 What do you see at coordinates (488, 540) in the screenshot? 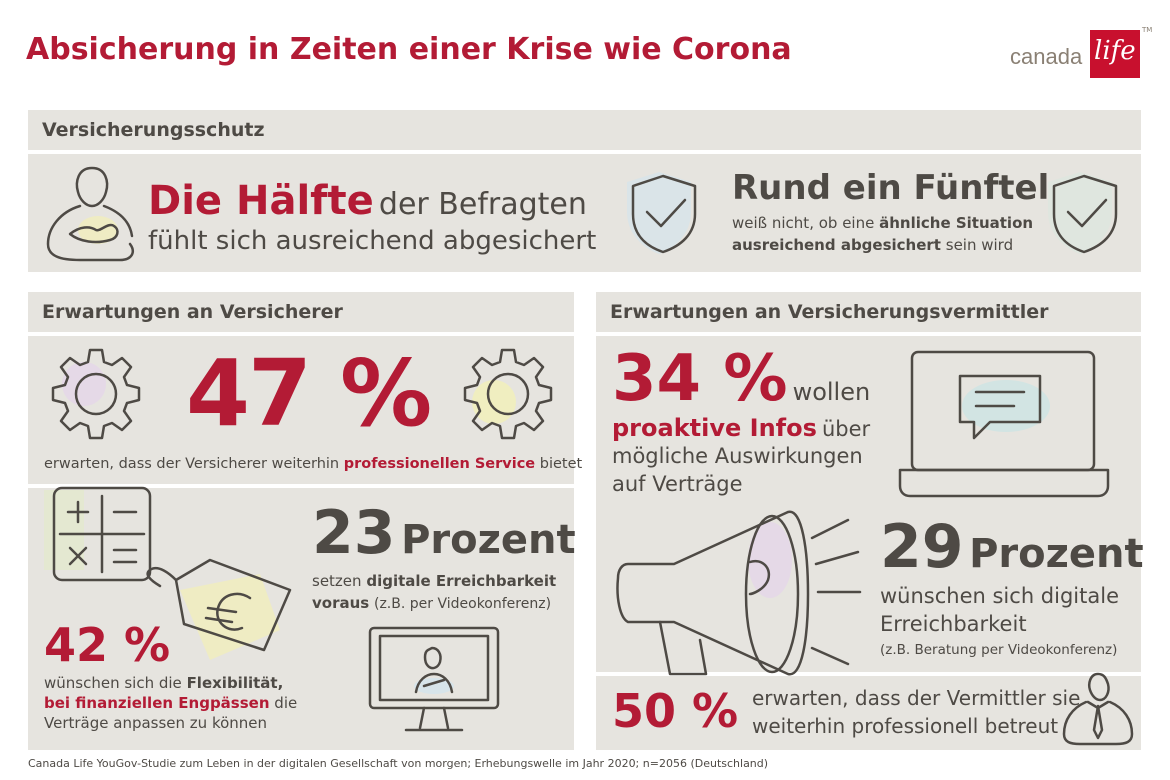
I see `stat23-unit: Prozent` at bounding box center [488, 540].